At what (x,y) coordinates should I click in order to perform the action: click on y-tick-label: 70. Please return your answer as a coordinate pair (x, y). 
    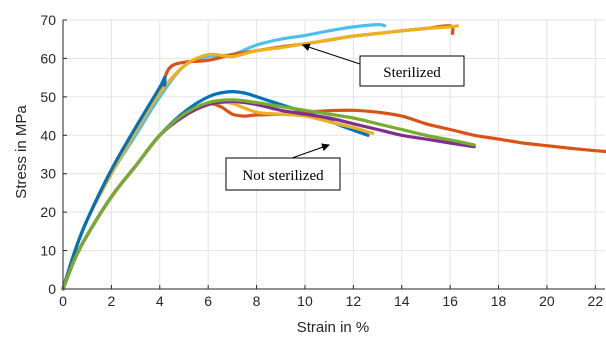
    Looking at the image, I should click on (48, 20).